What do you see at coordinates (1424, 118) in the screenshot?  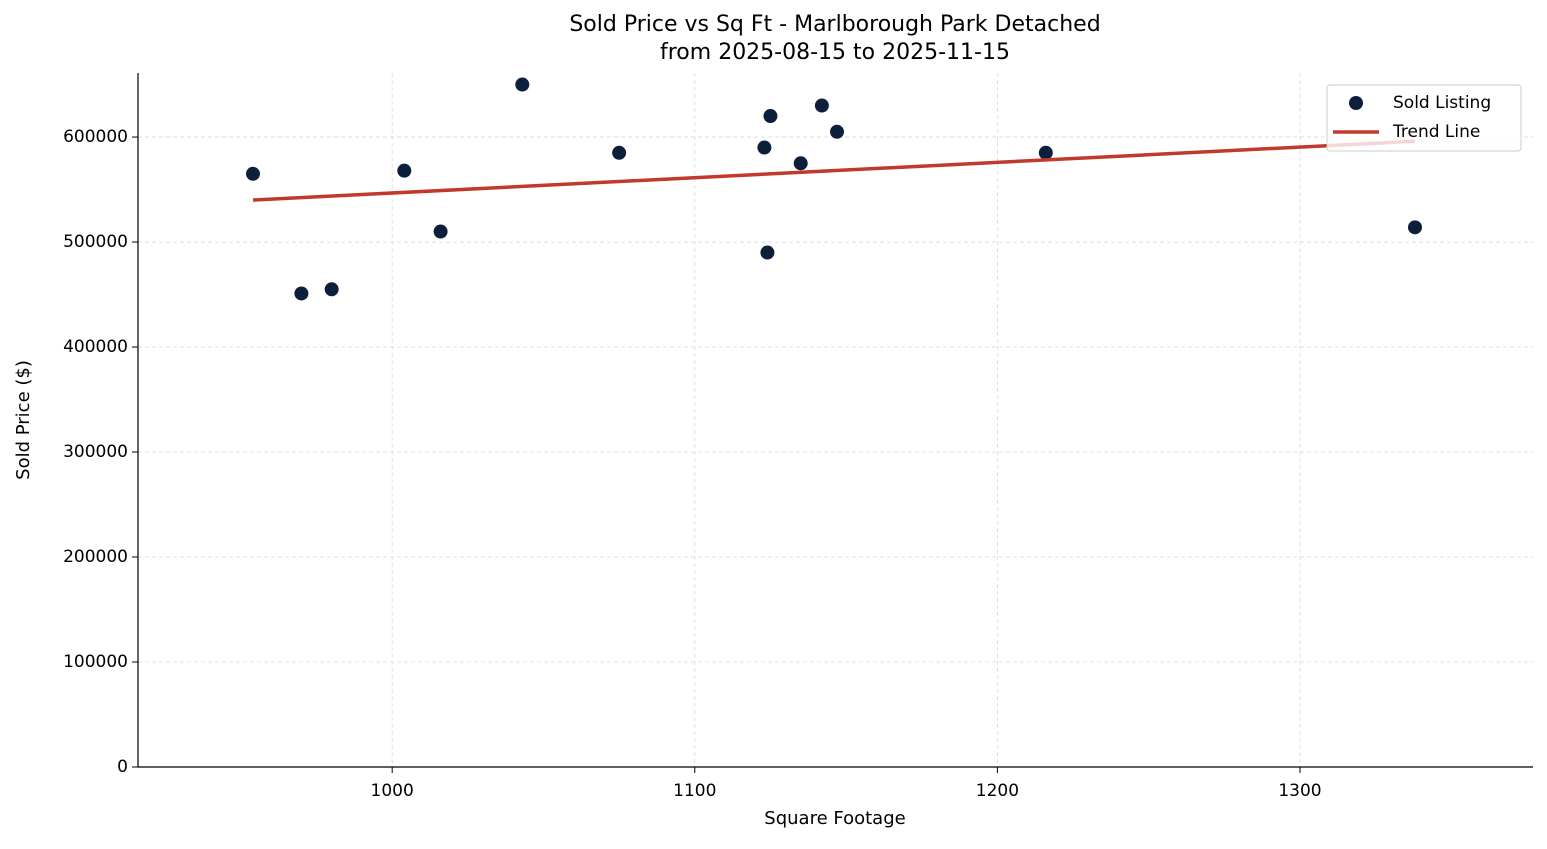 I see `legend-box` at bounding box center [1424, 118].